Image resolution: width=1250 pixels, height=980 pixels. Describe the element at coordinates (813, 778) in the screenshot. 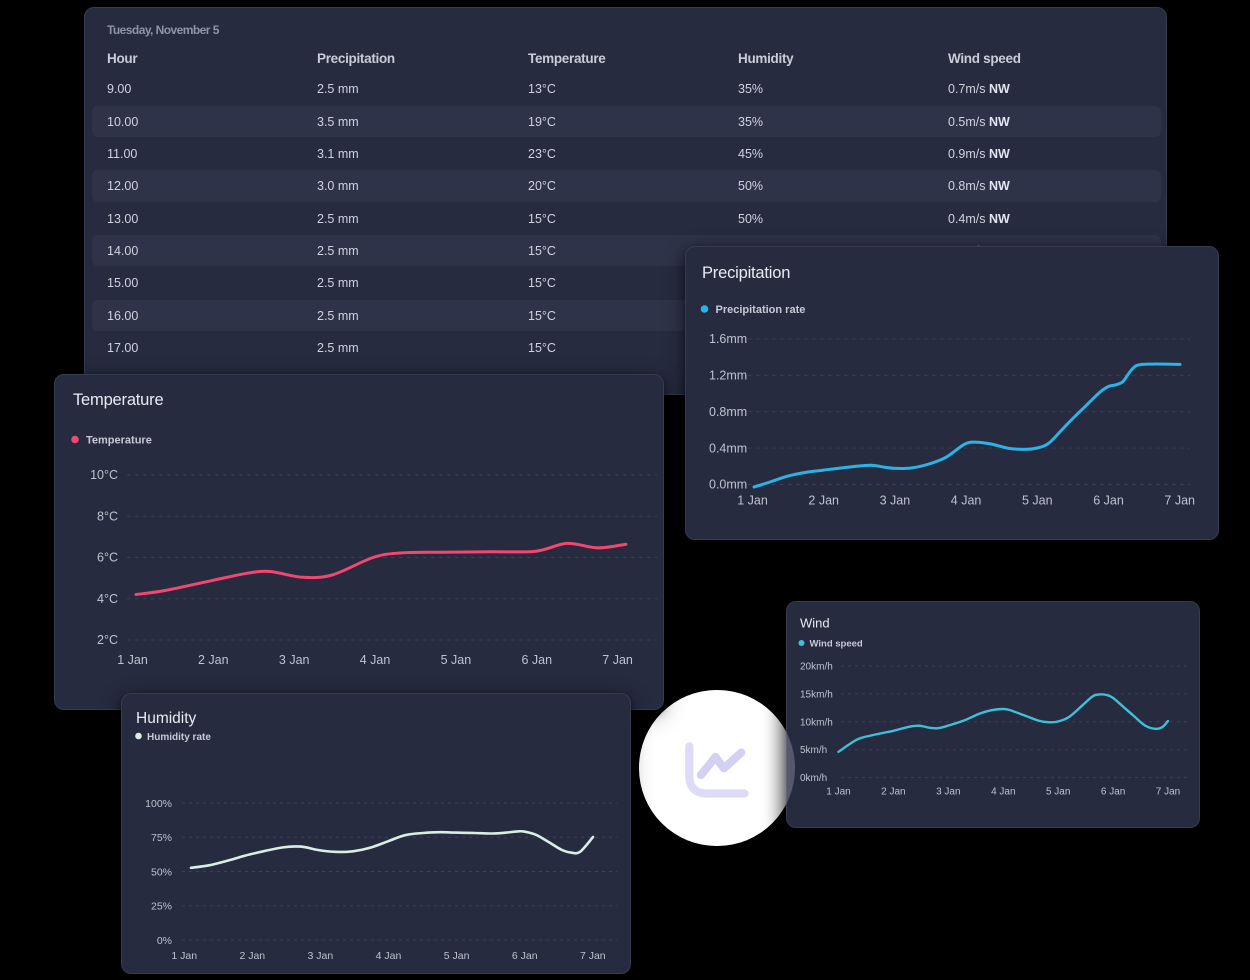

I see `svg-text: 0km/h` at that location.